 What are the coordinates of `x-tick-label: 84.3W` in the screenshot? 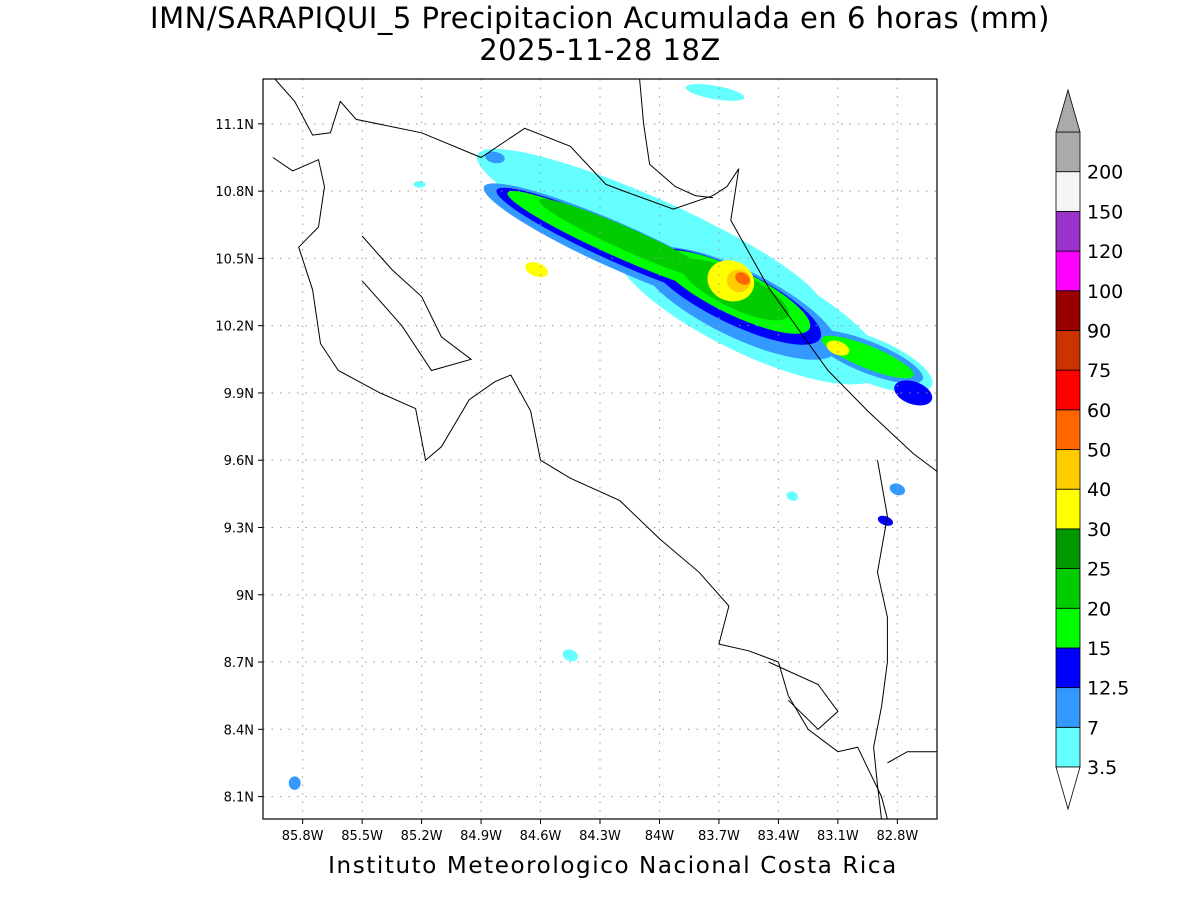 It's located at (600, 836).